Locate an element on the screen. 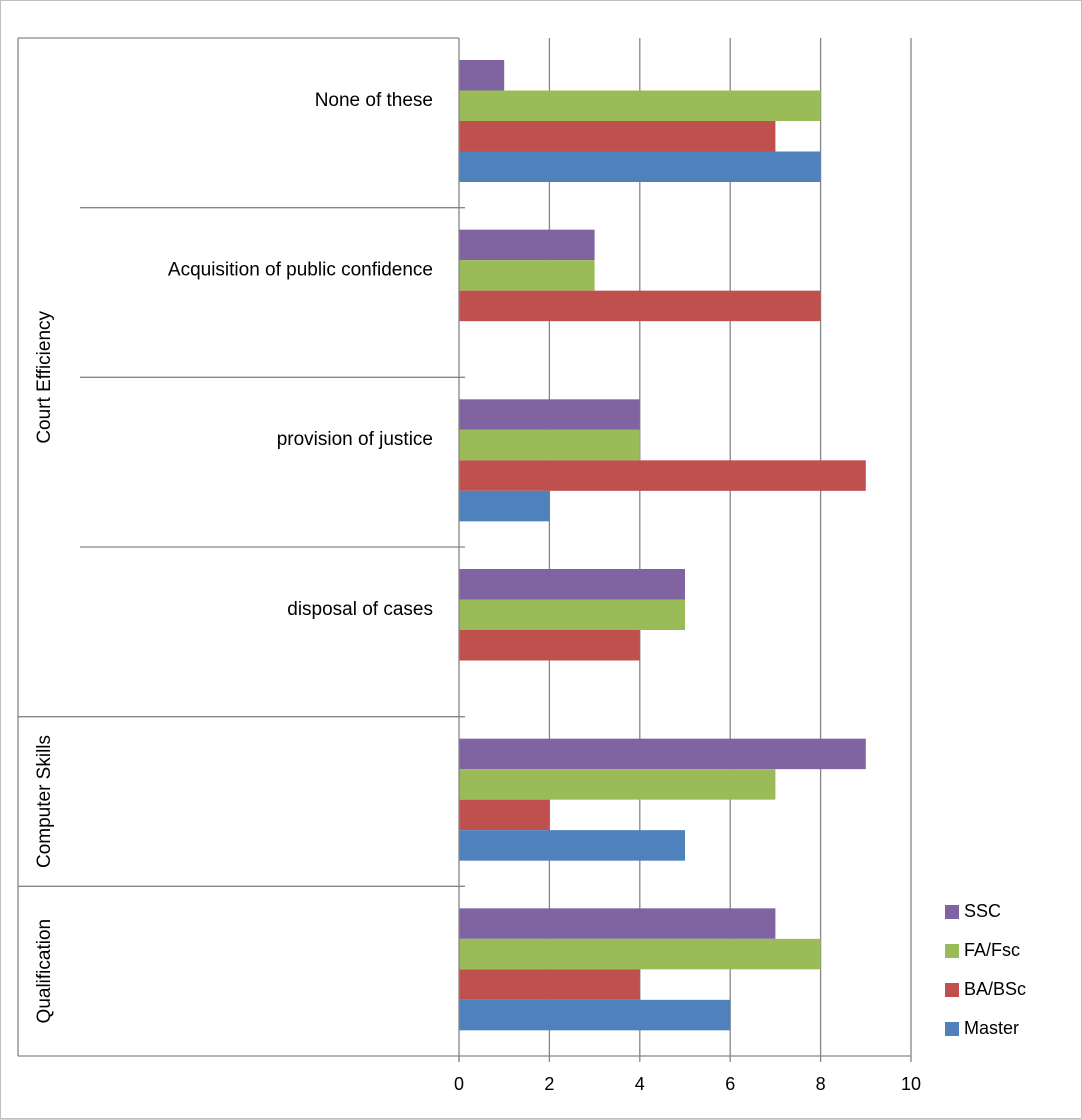 The height and width of the screenshot is (1119, 1082). bar-fa-fsc-disposal-of-cases is located at coordinates (572, 614).